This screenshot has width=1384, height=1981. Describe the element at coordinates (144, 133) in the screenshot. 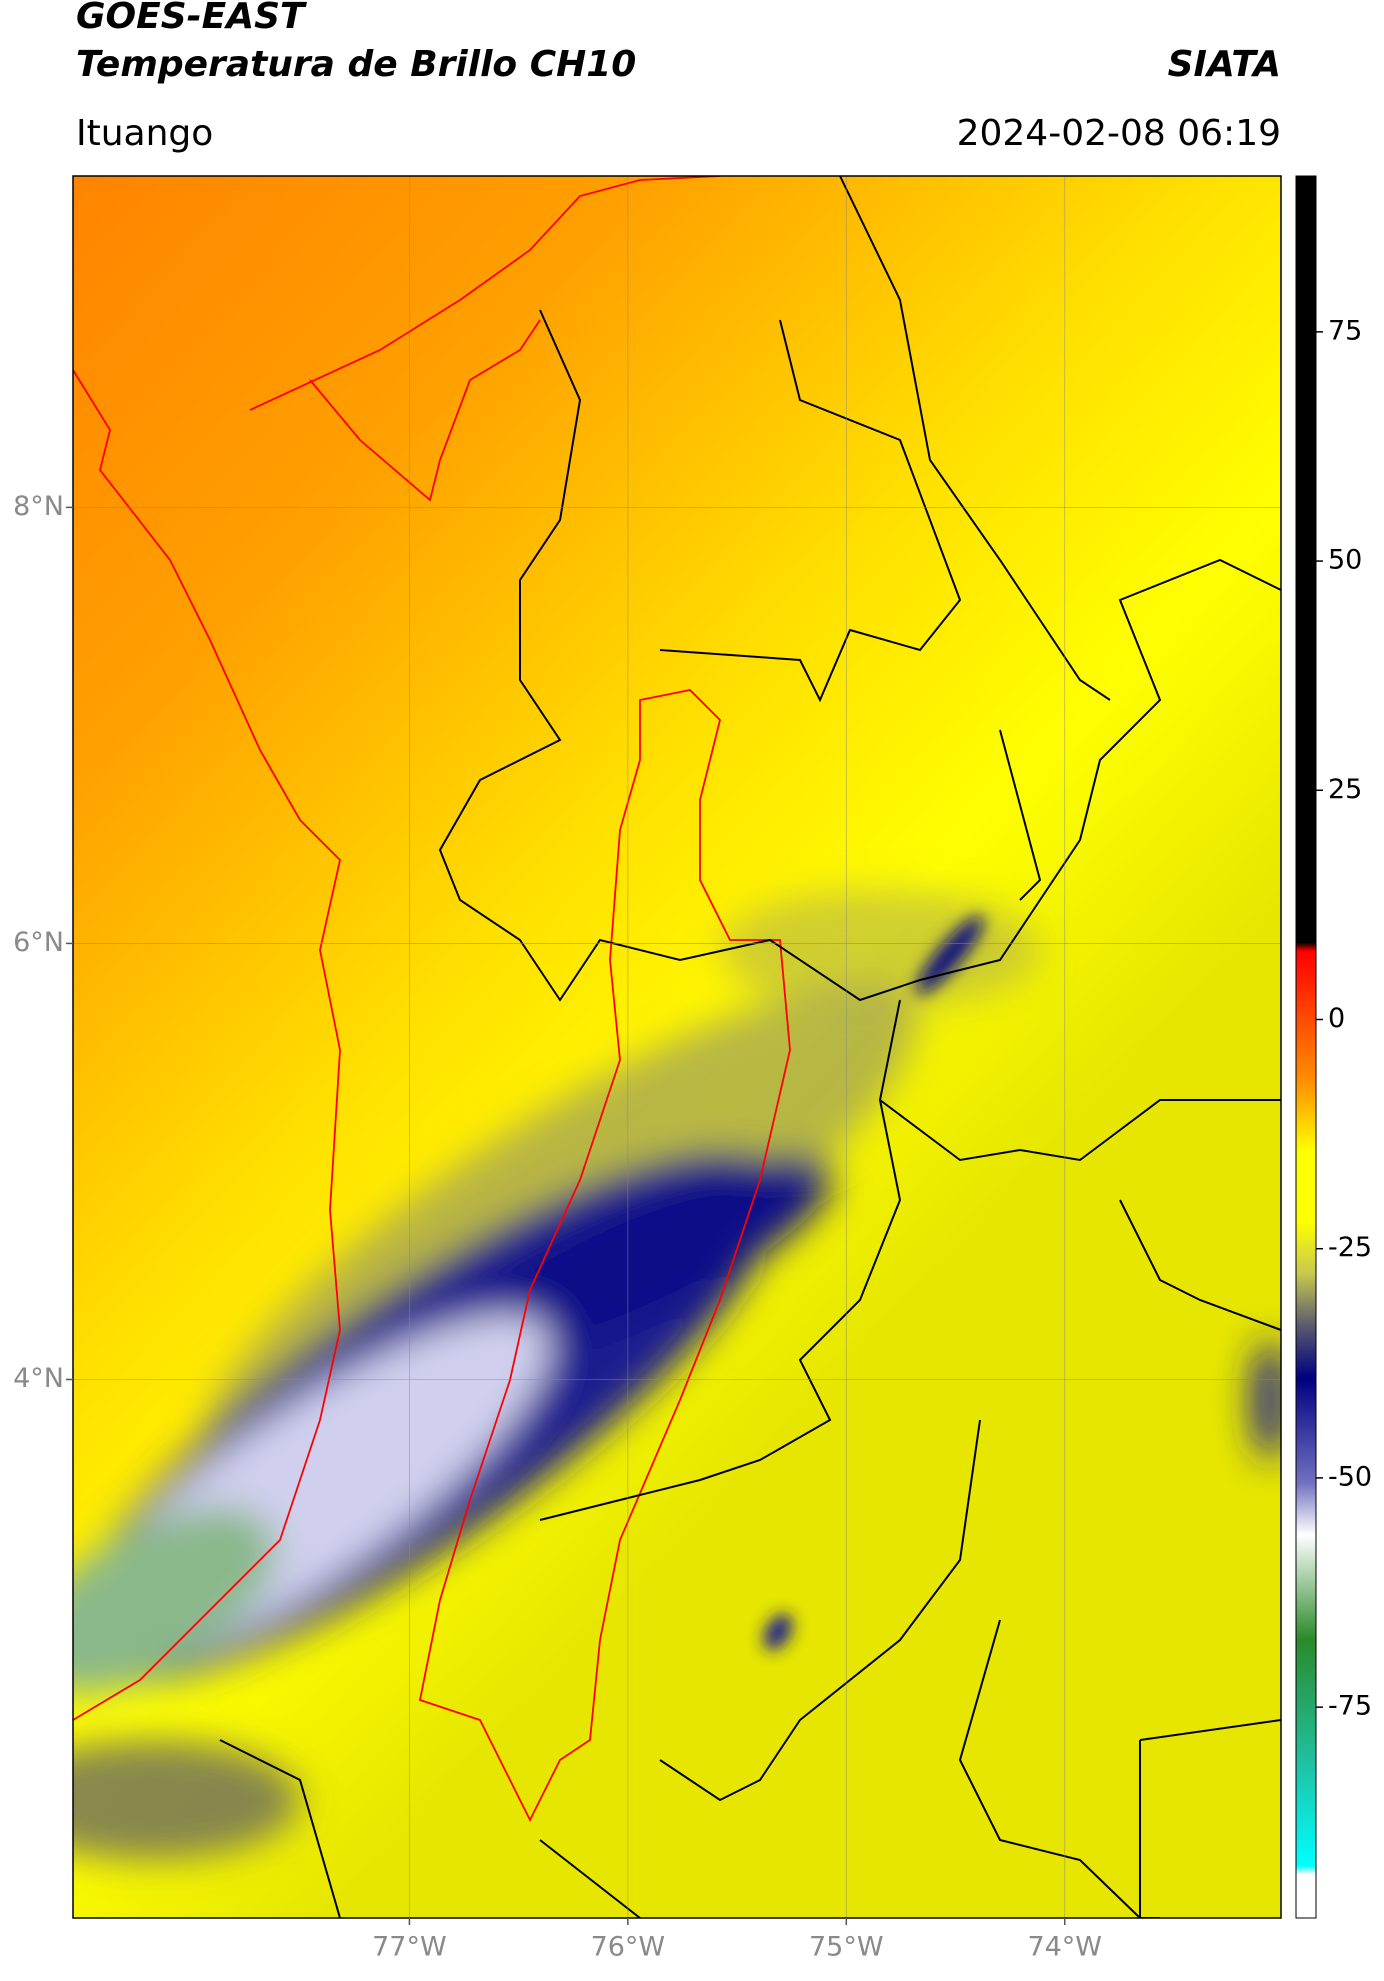

I see `region: Ituango` at that location.